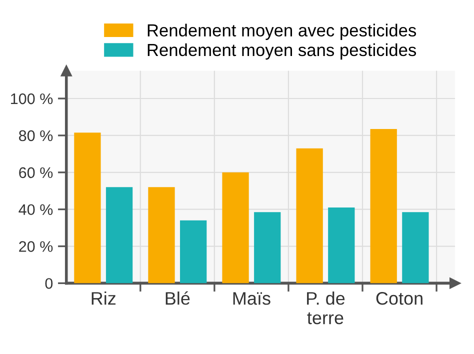 This screenshot has height=354, width=474. Describe the element at coordinates (49, 283) in the screenshot. I see `y-tick-label: 0` at that location.